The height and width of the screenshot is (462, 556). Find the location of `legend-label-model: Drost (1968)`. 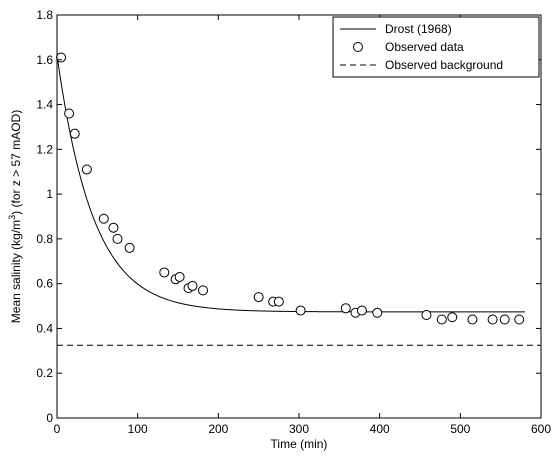

legend-label-model: Drost (1968) is located at coordinates (418, 29).